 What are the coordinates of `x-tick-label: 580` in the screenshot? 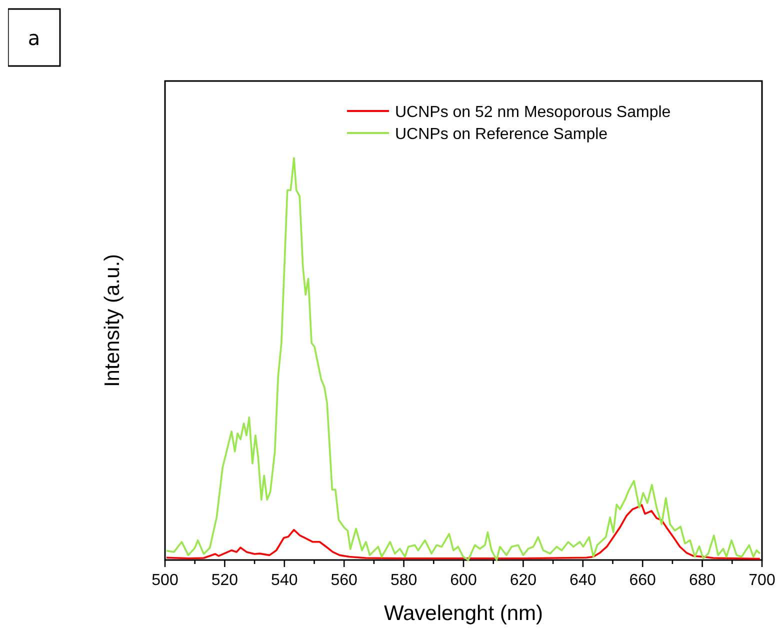 It's located at (404, 580).